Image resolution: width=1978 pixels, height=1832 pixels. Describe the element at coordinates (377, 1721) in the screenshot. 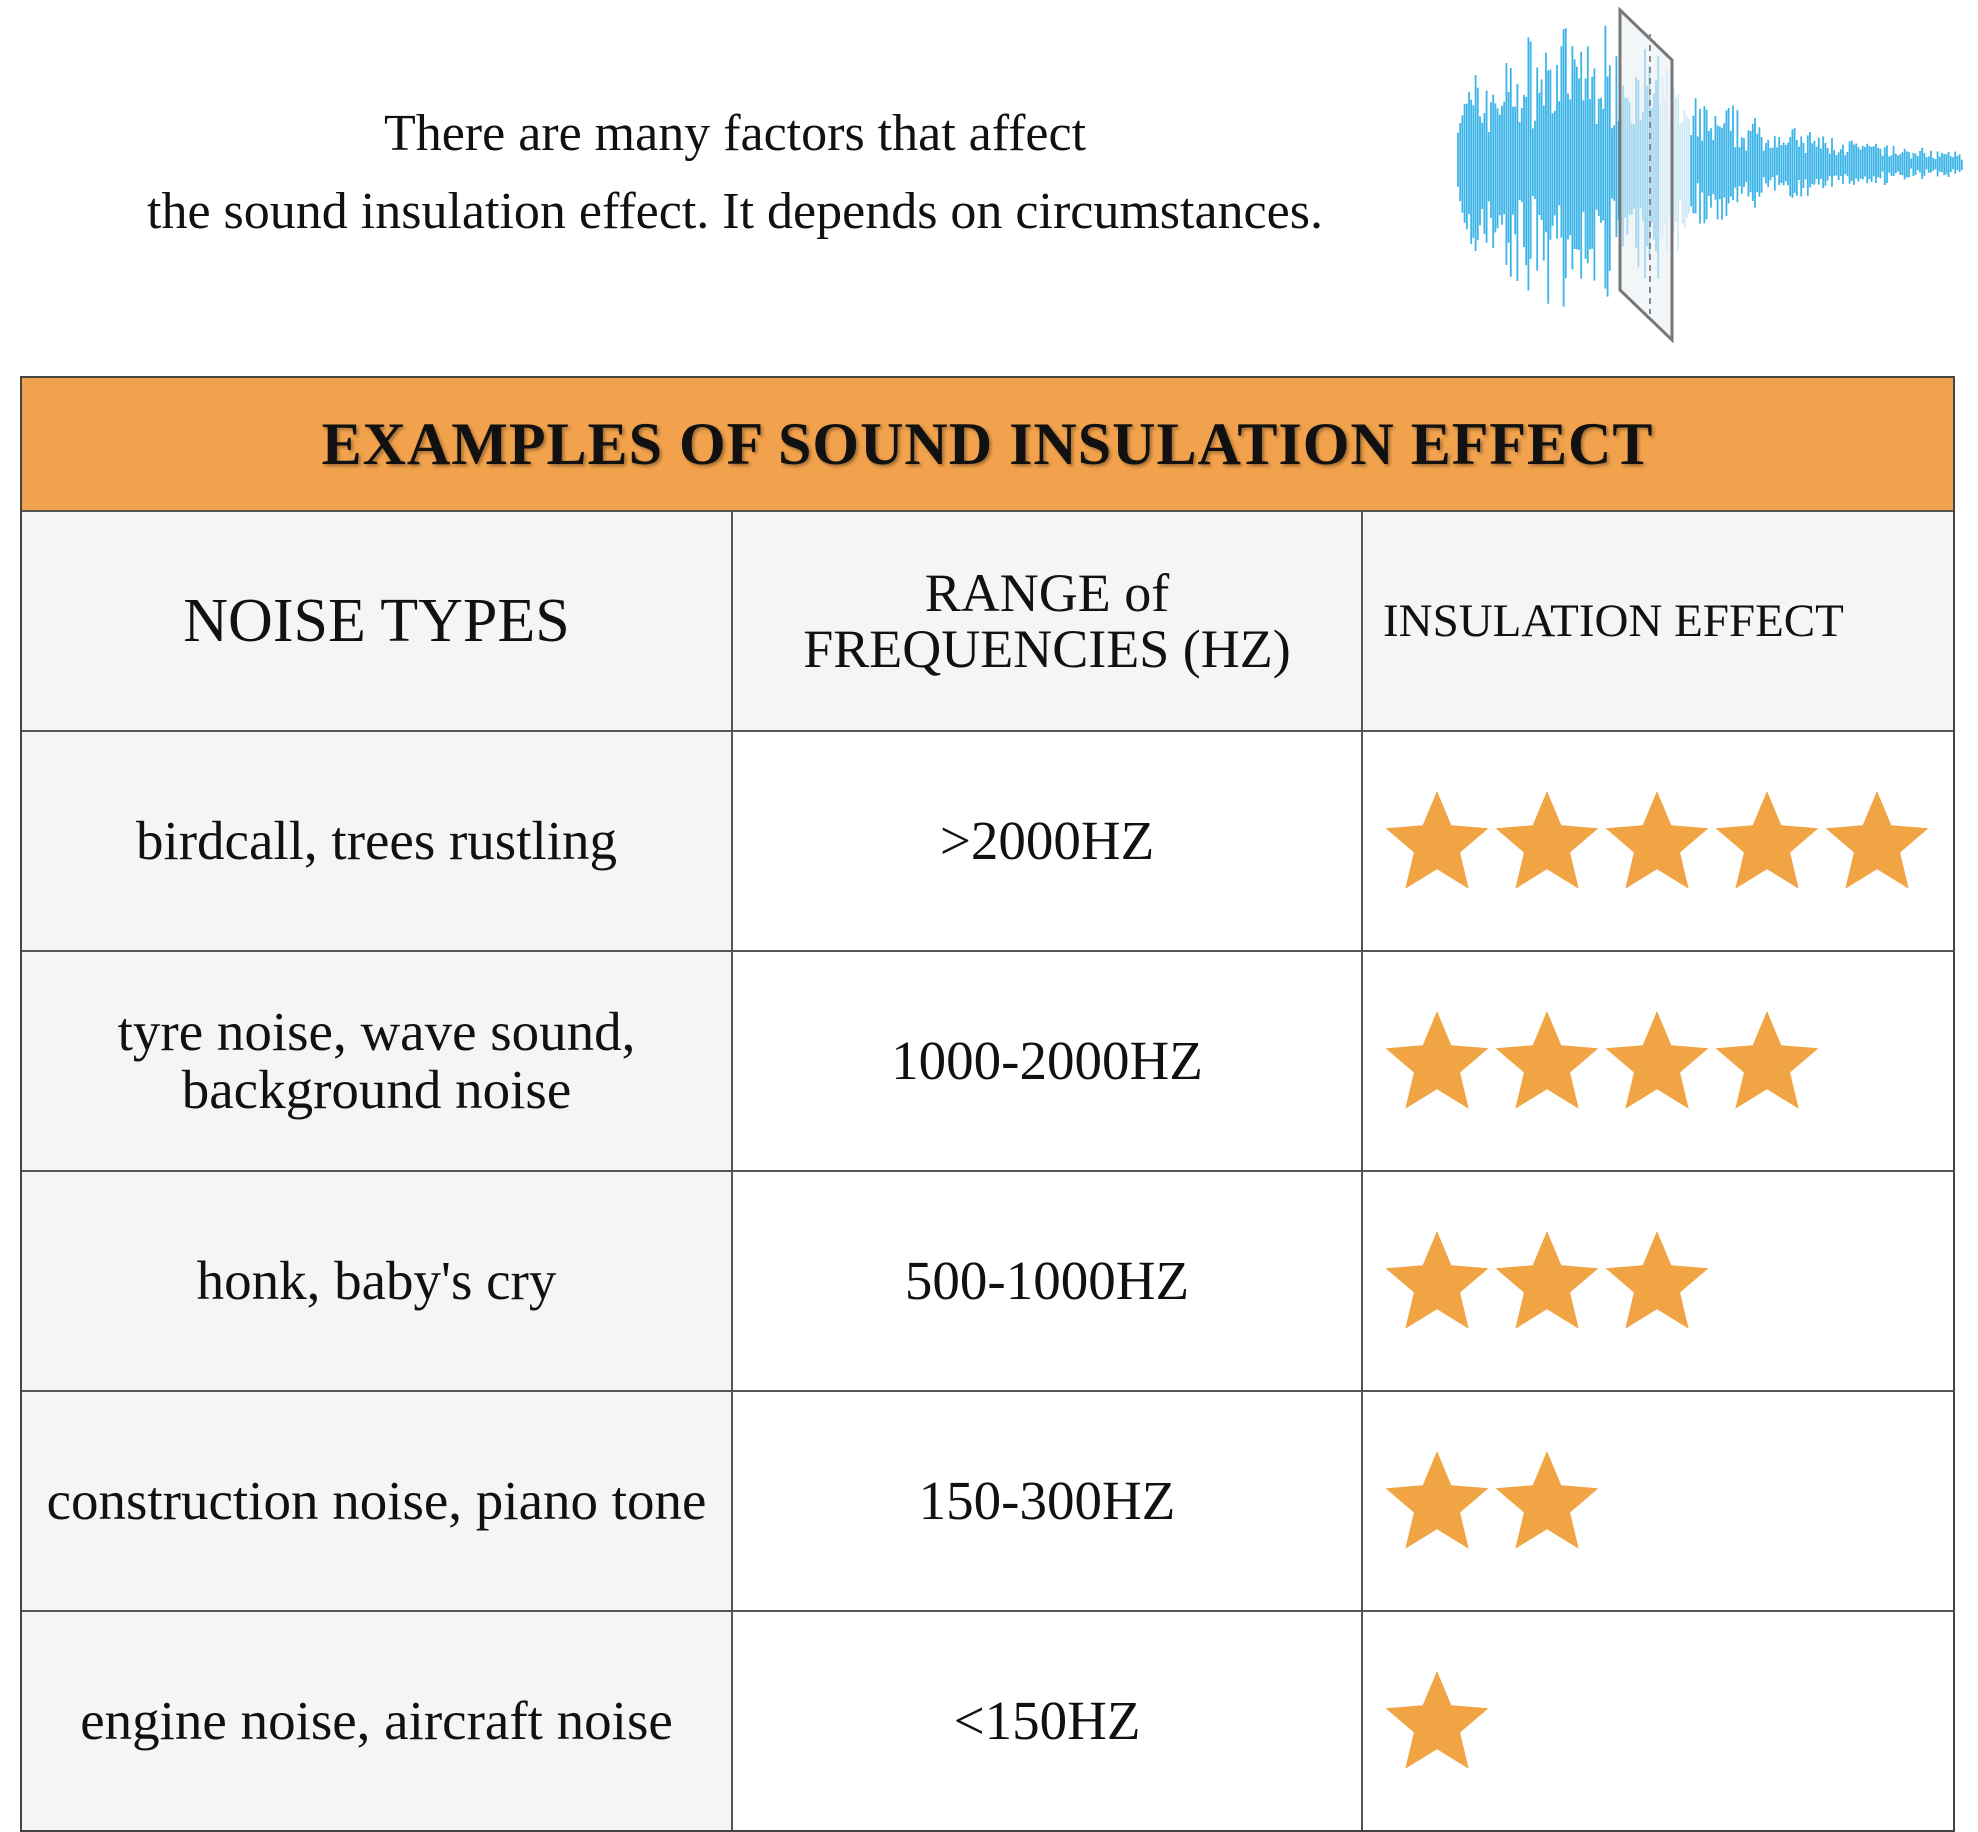

I see `noise-type: engine noise, aircraft noise` at that location.